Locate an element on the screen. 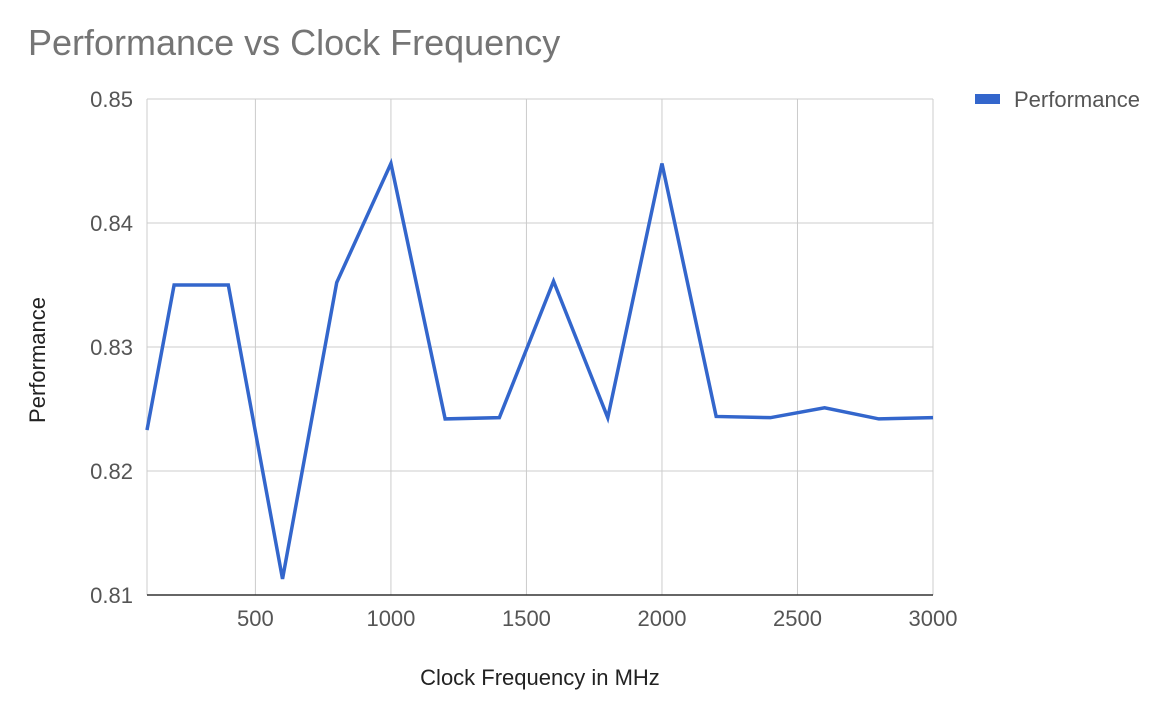 This screenshot has width=1172, height=713. y-tick-label: 0.85 is located at coordinates (111, 99).